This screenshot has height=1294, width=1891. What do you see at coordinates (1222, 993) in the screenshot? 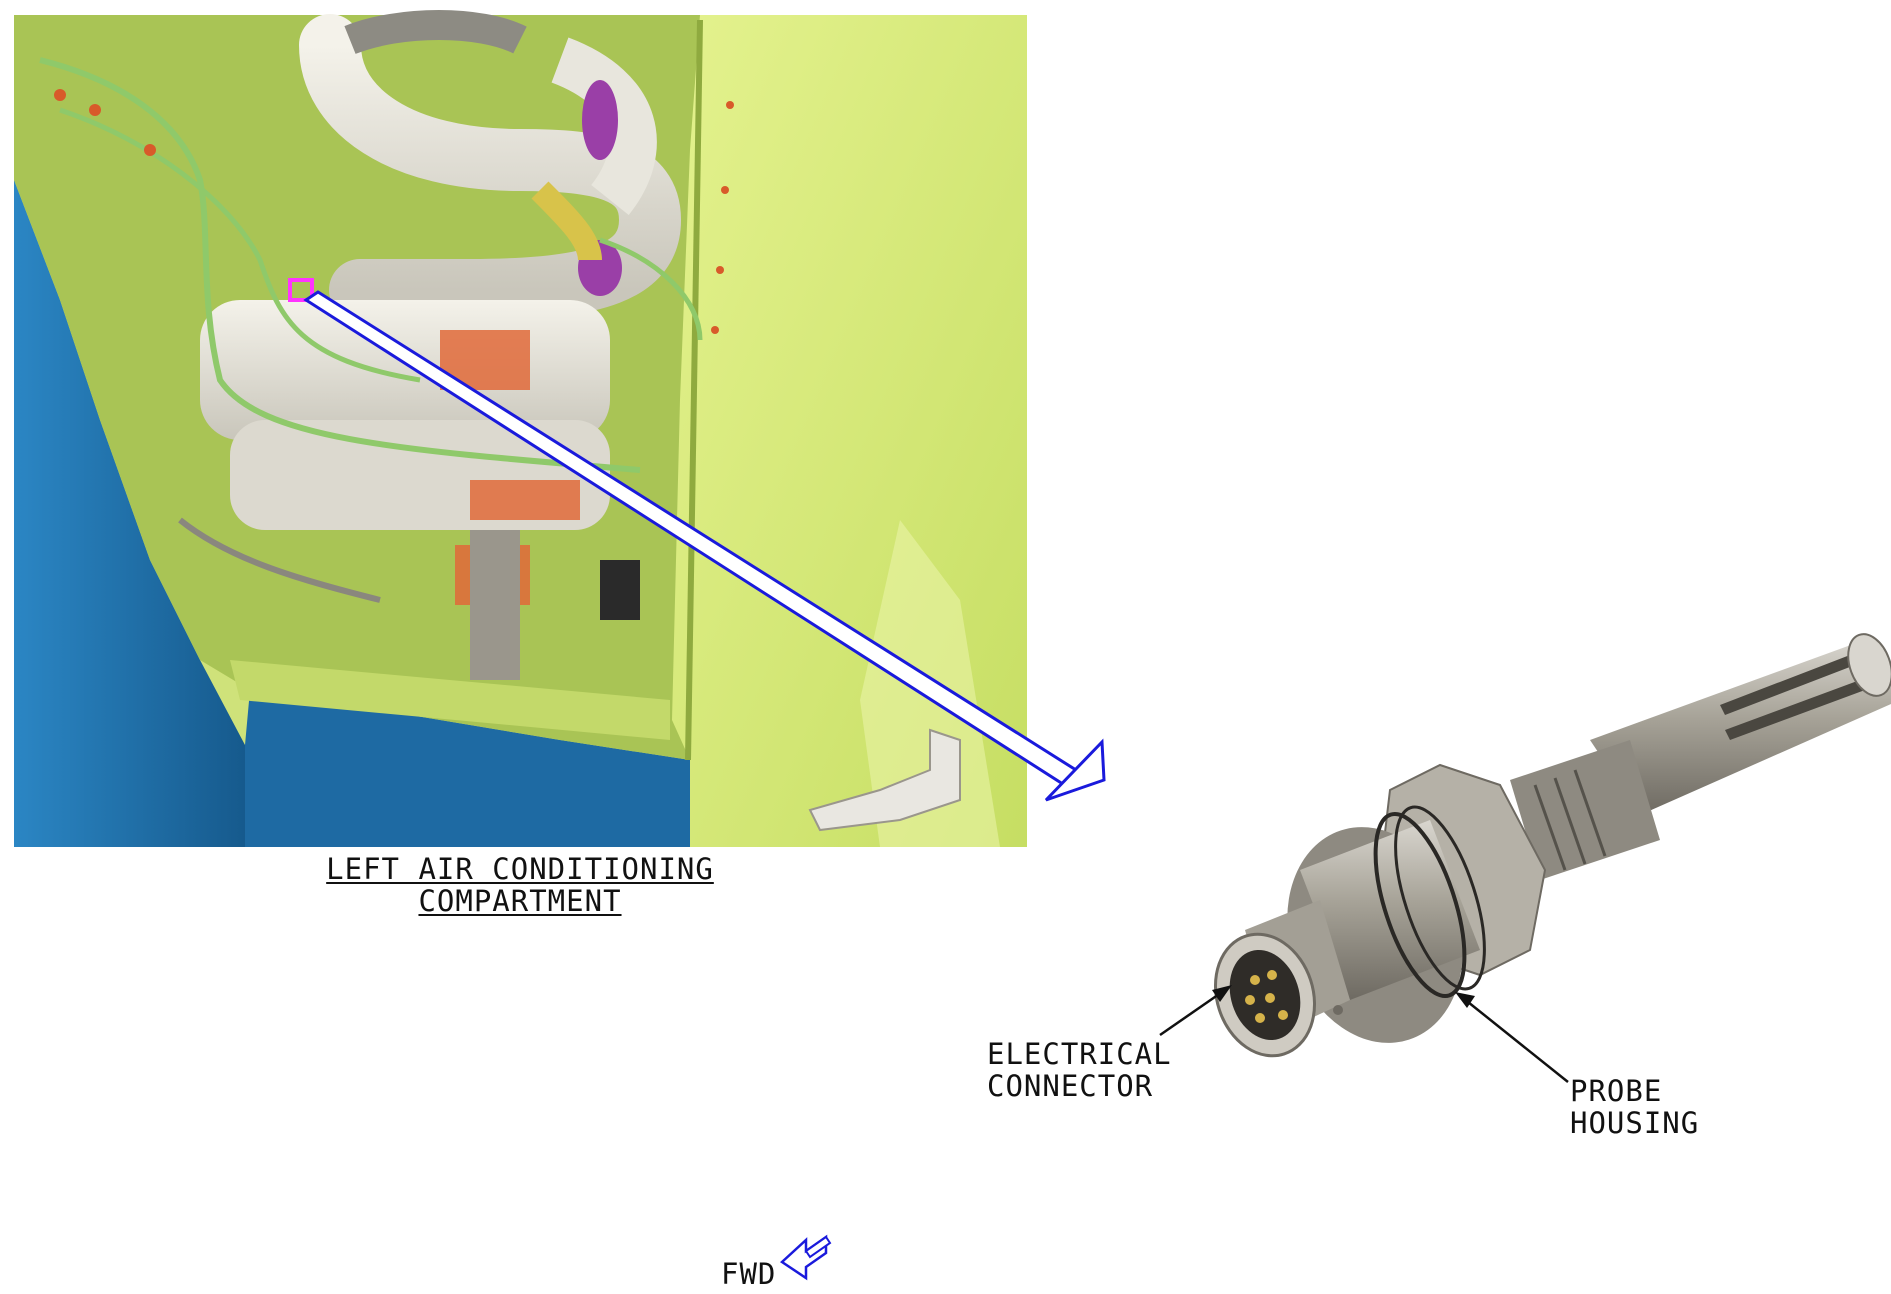
I see `electrical-connector-arrowhead` at bounding box center [1222, 993].